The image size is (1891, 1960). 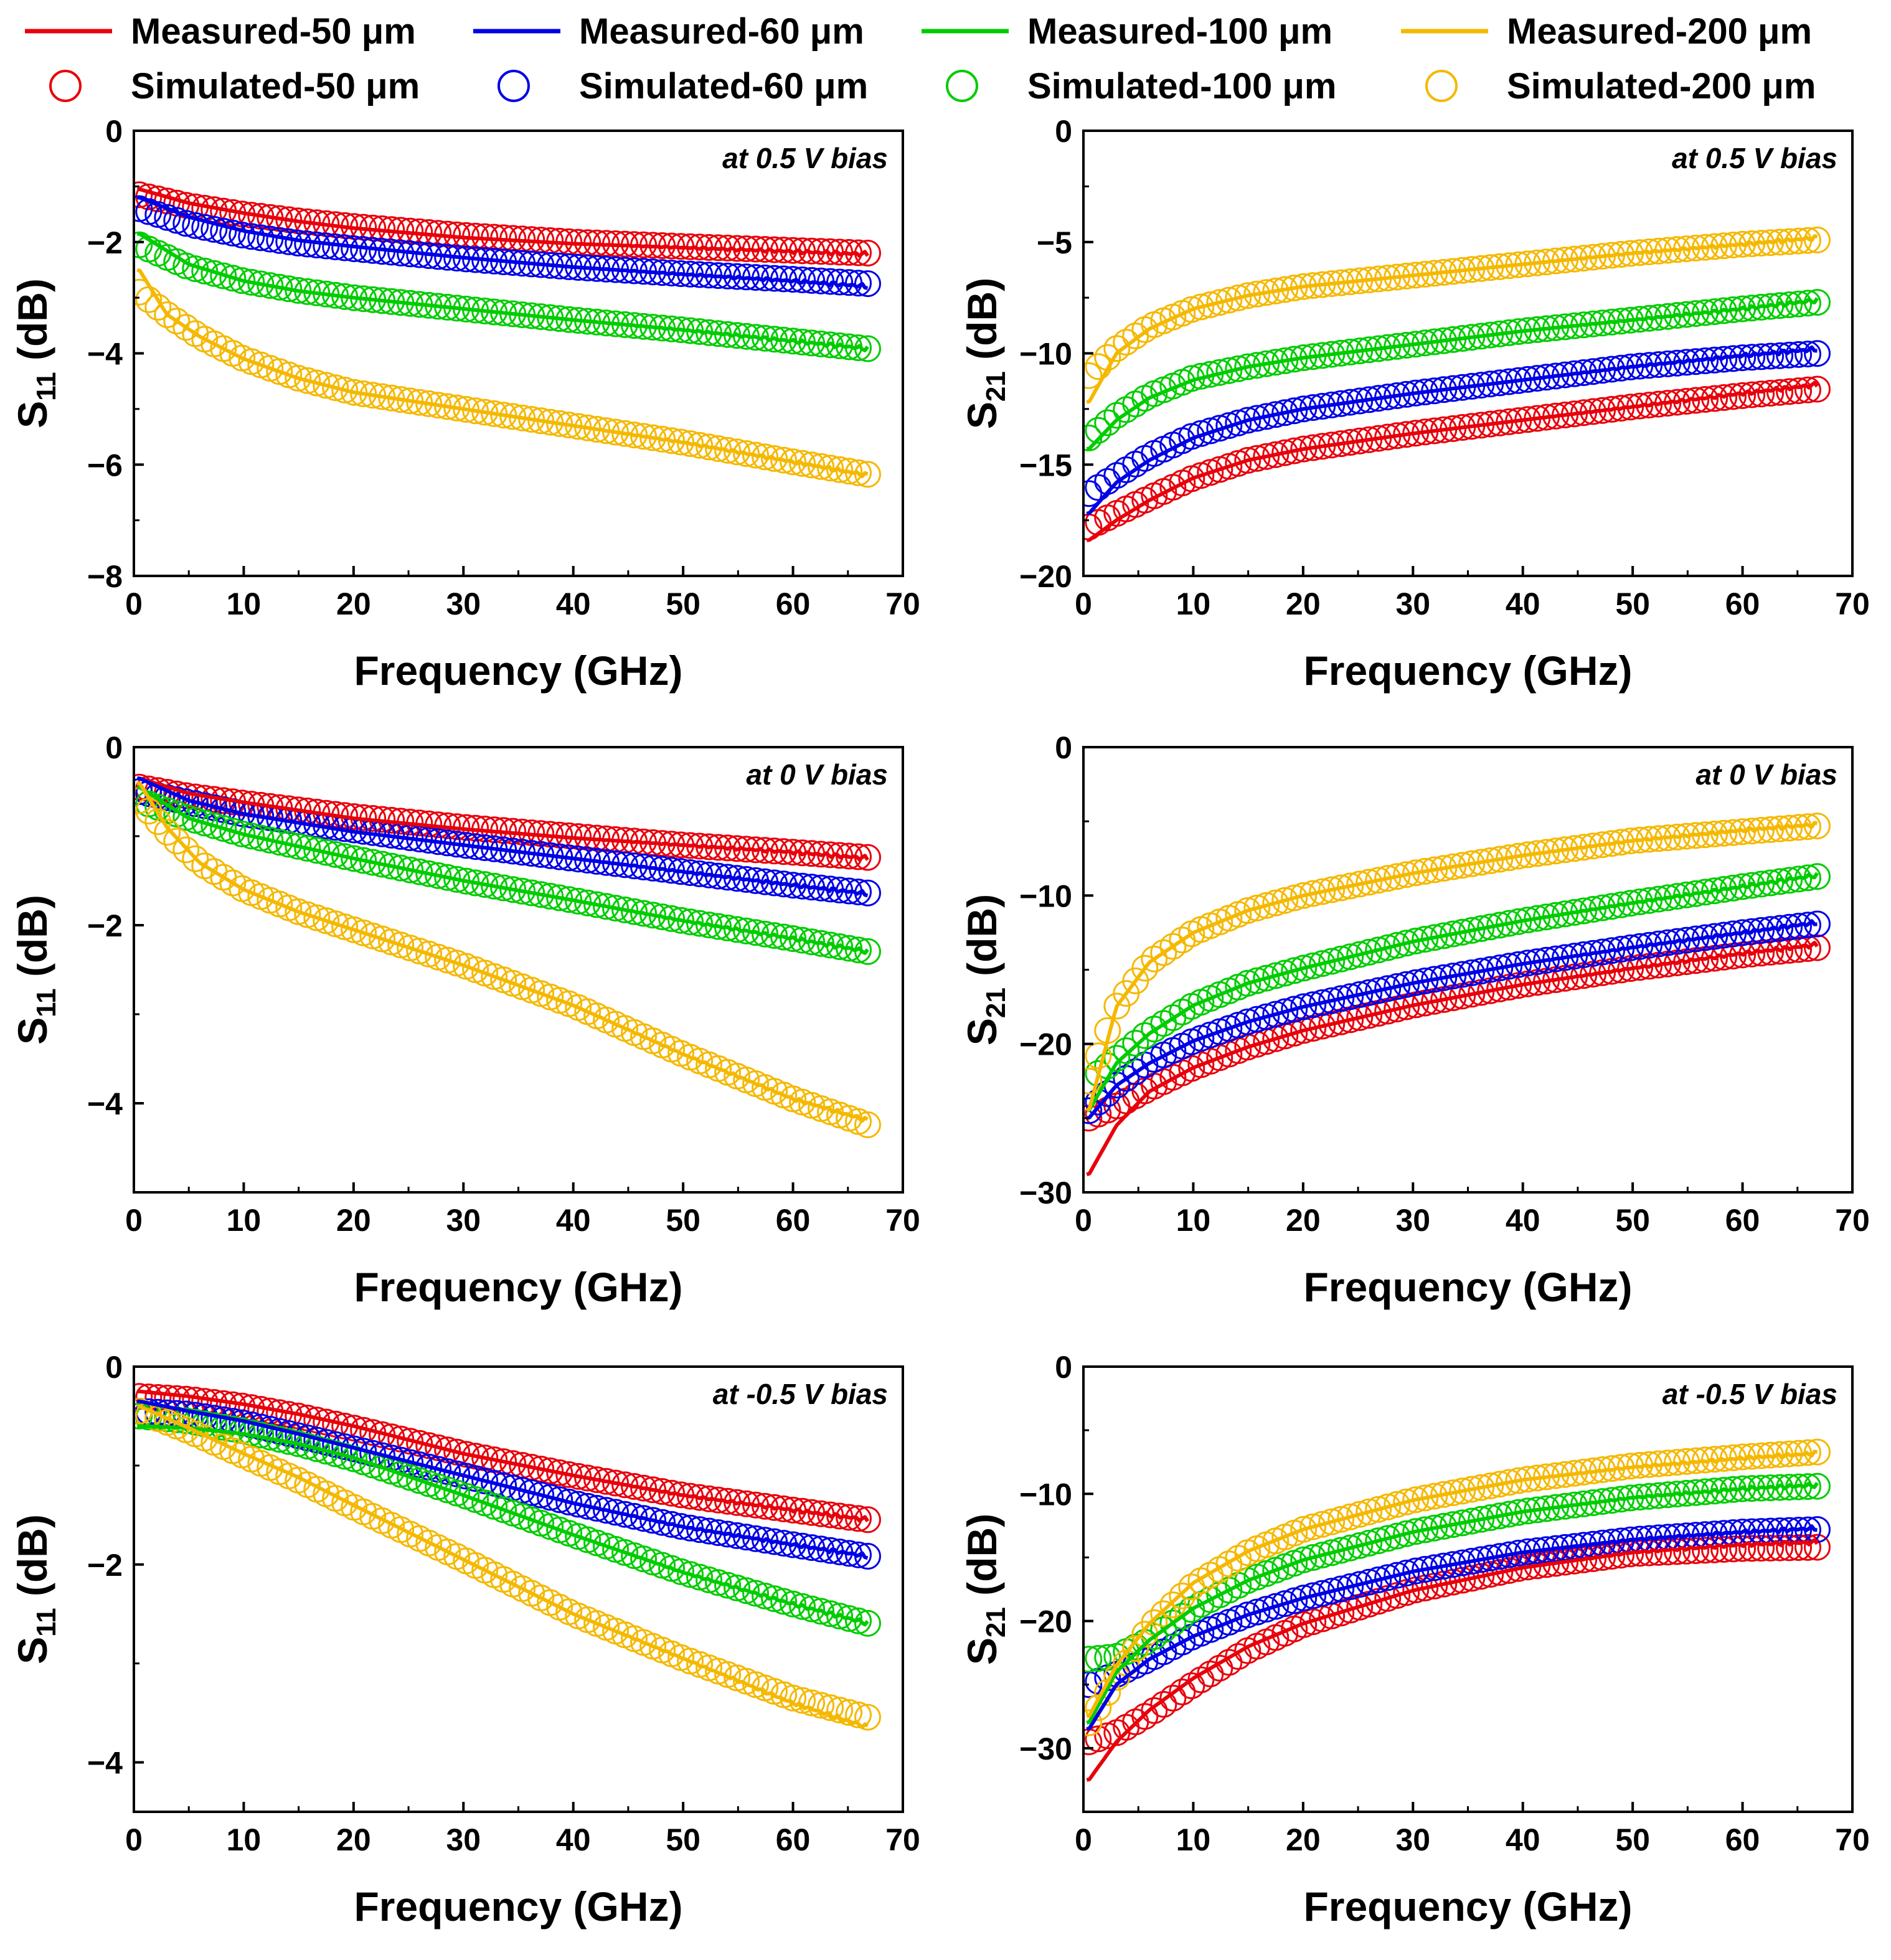 What do you see at coordinates (32, 1650) in the screenshot?
I see `y-axis-label-main: S` at bounding box center [32, 1650].